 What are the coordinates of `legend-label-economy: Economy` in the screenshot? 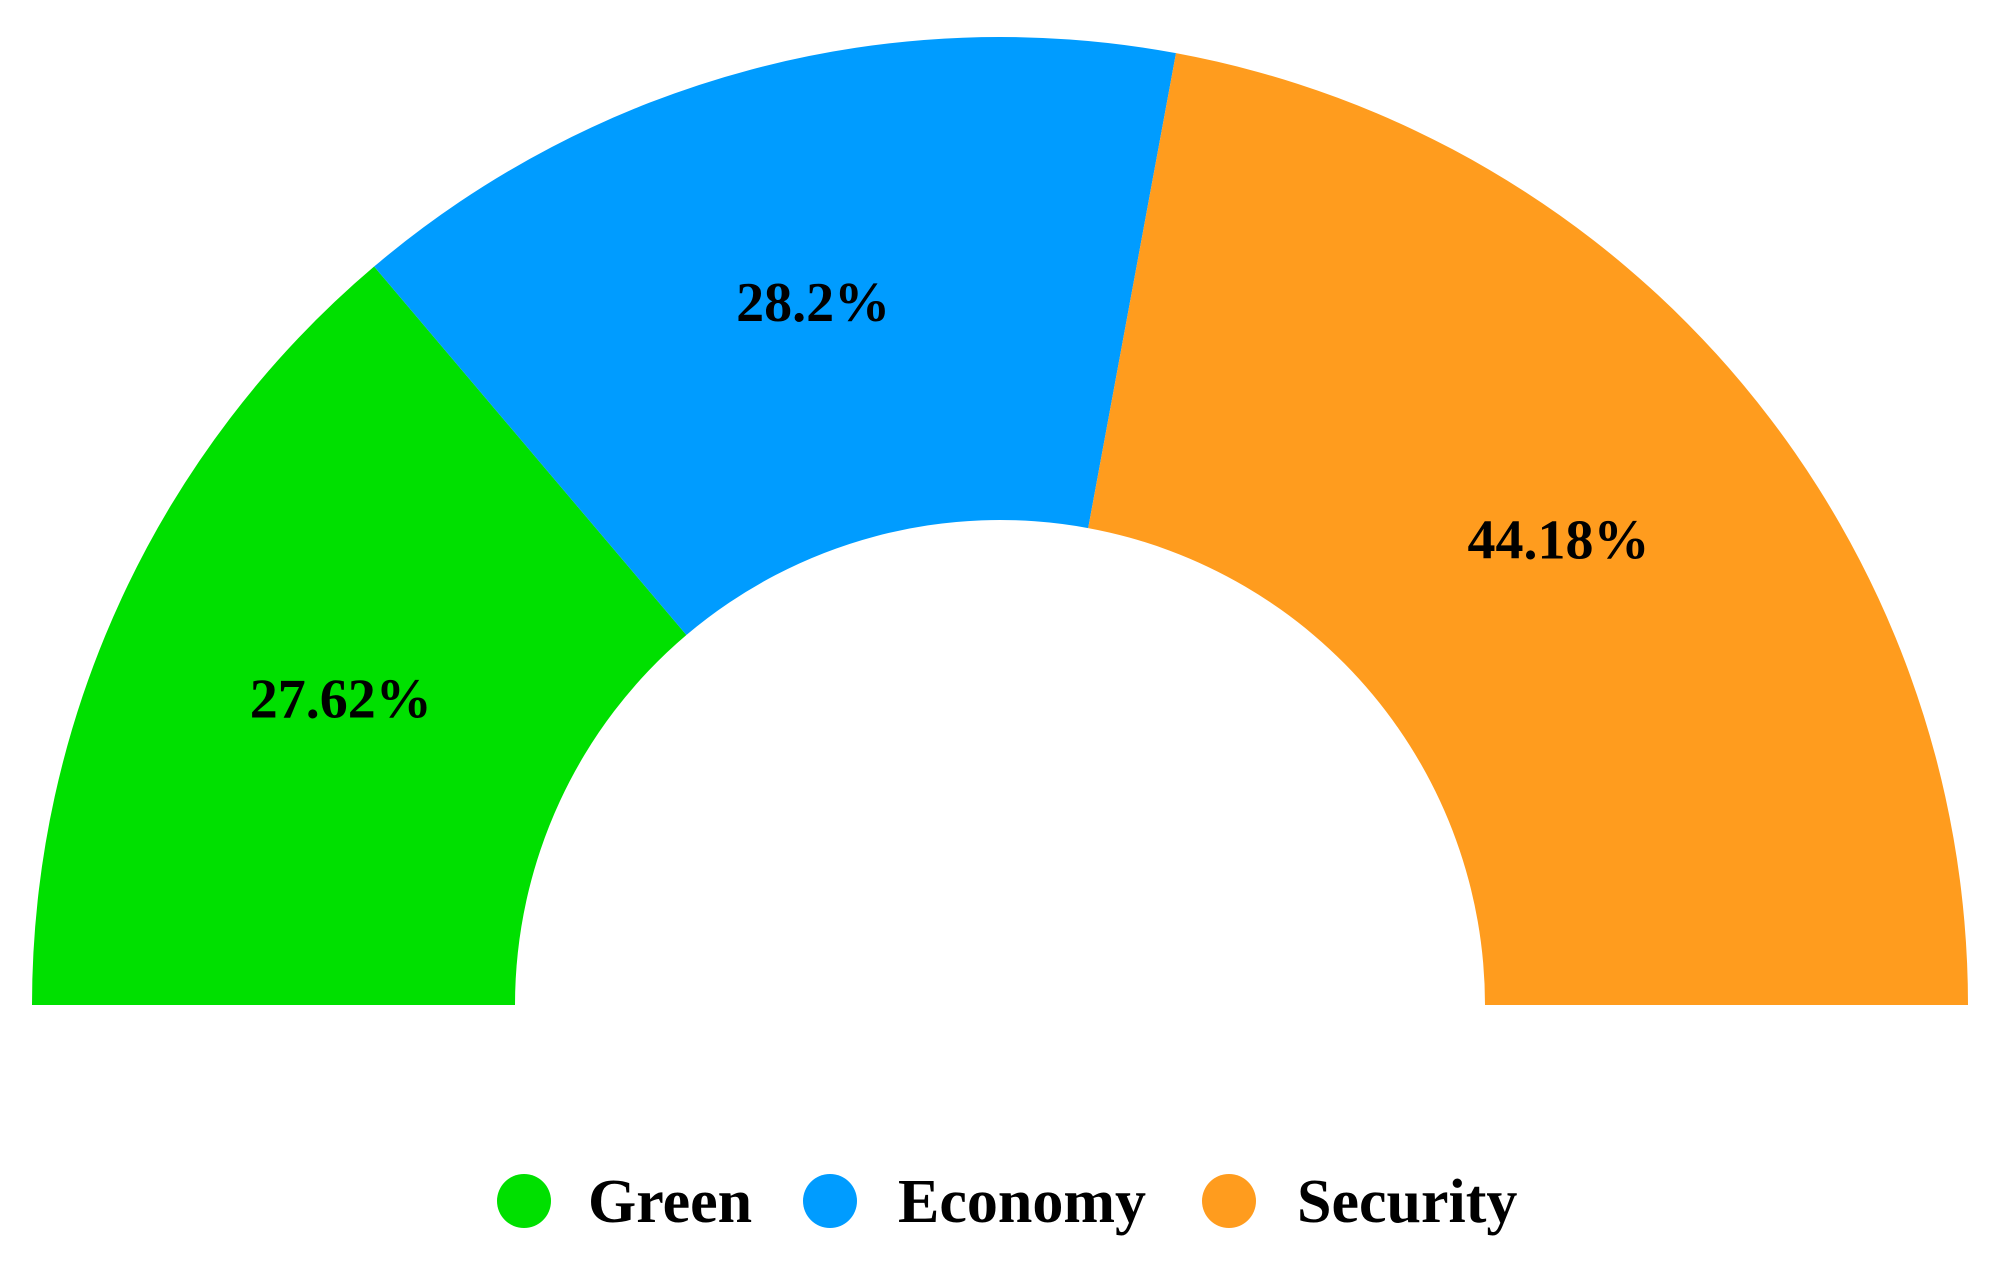 It's located at (1022, 1202).